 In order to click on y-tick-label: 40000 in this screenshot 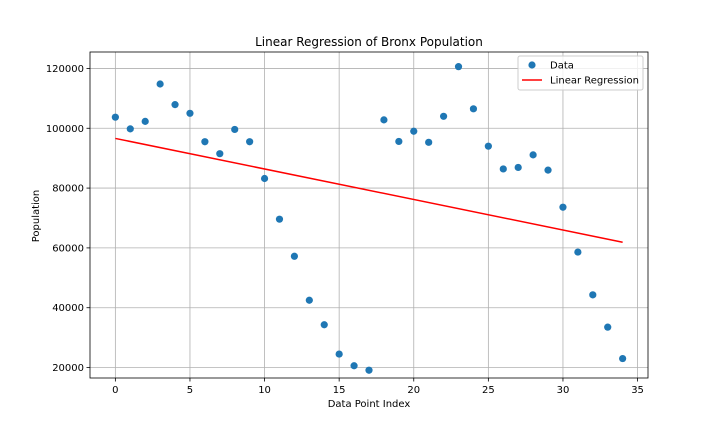, I will do `click(68, 308)`.